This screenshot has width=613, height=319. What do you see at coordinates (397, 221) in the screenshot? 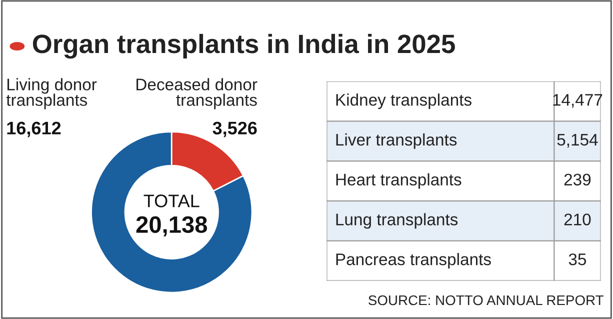
I see `text: Lung transplants` at bounding box center [397, 221].